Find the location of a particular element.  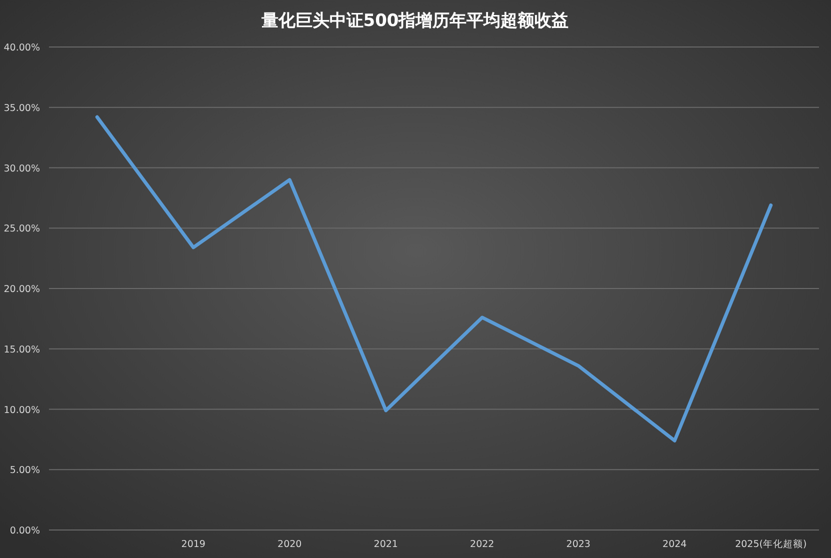

x-tick-label: 2025(年化超额) is located at coordinates (771, 544).